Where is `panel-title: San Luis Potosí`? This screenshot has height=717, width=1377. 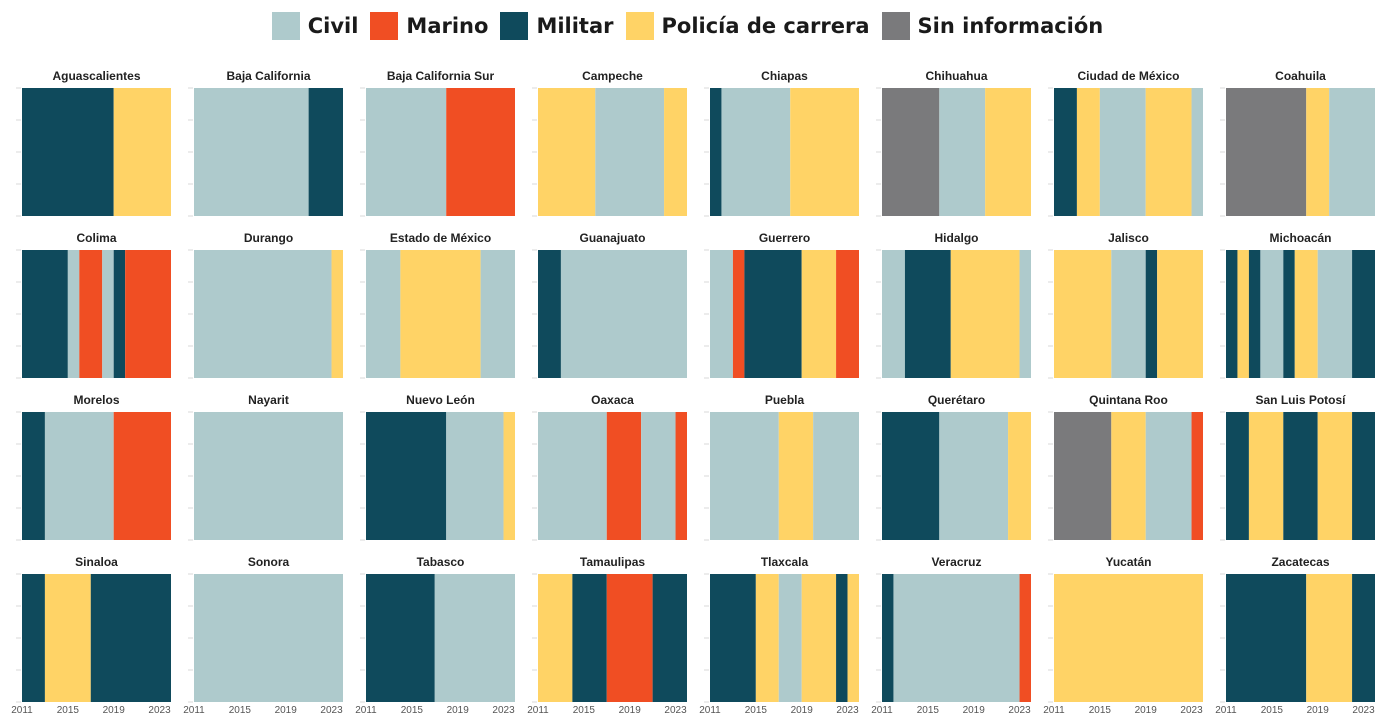
panel-title: San Luis Potosí is located at coordinates (1300, 400).